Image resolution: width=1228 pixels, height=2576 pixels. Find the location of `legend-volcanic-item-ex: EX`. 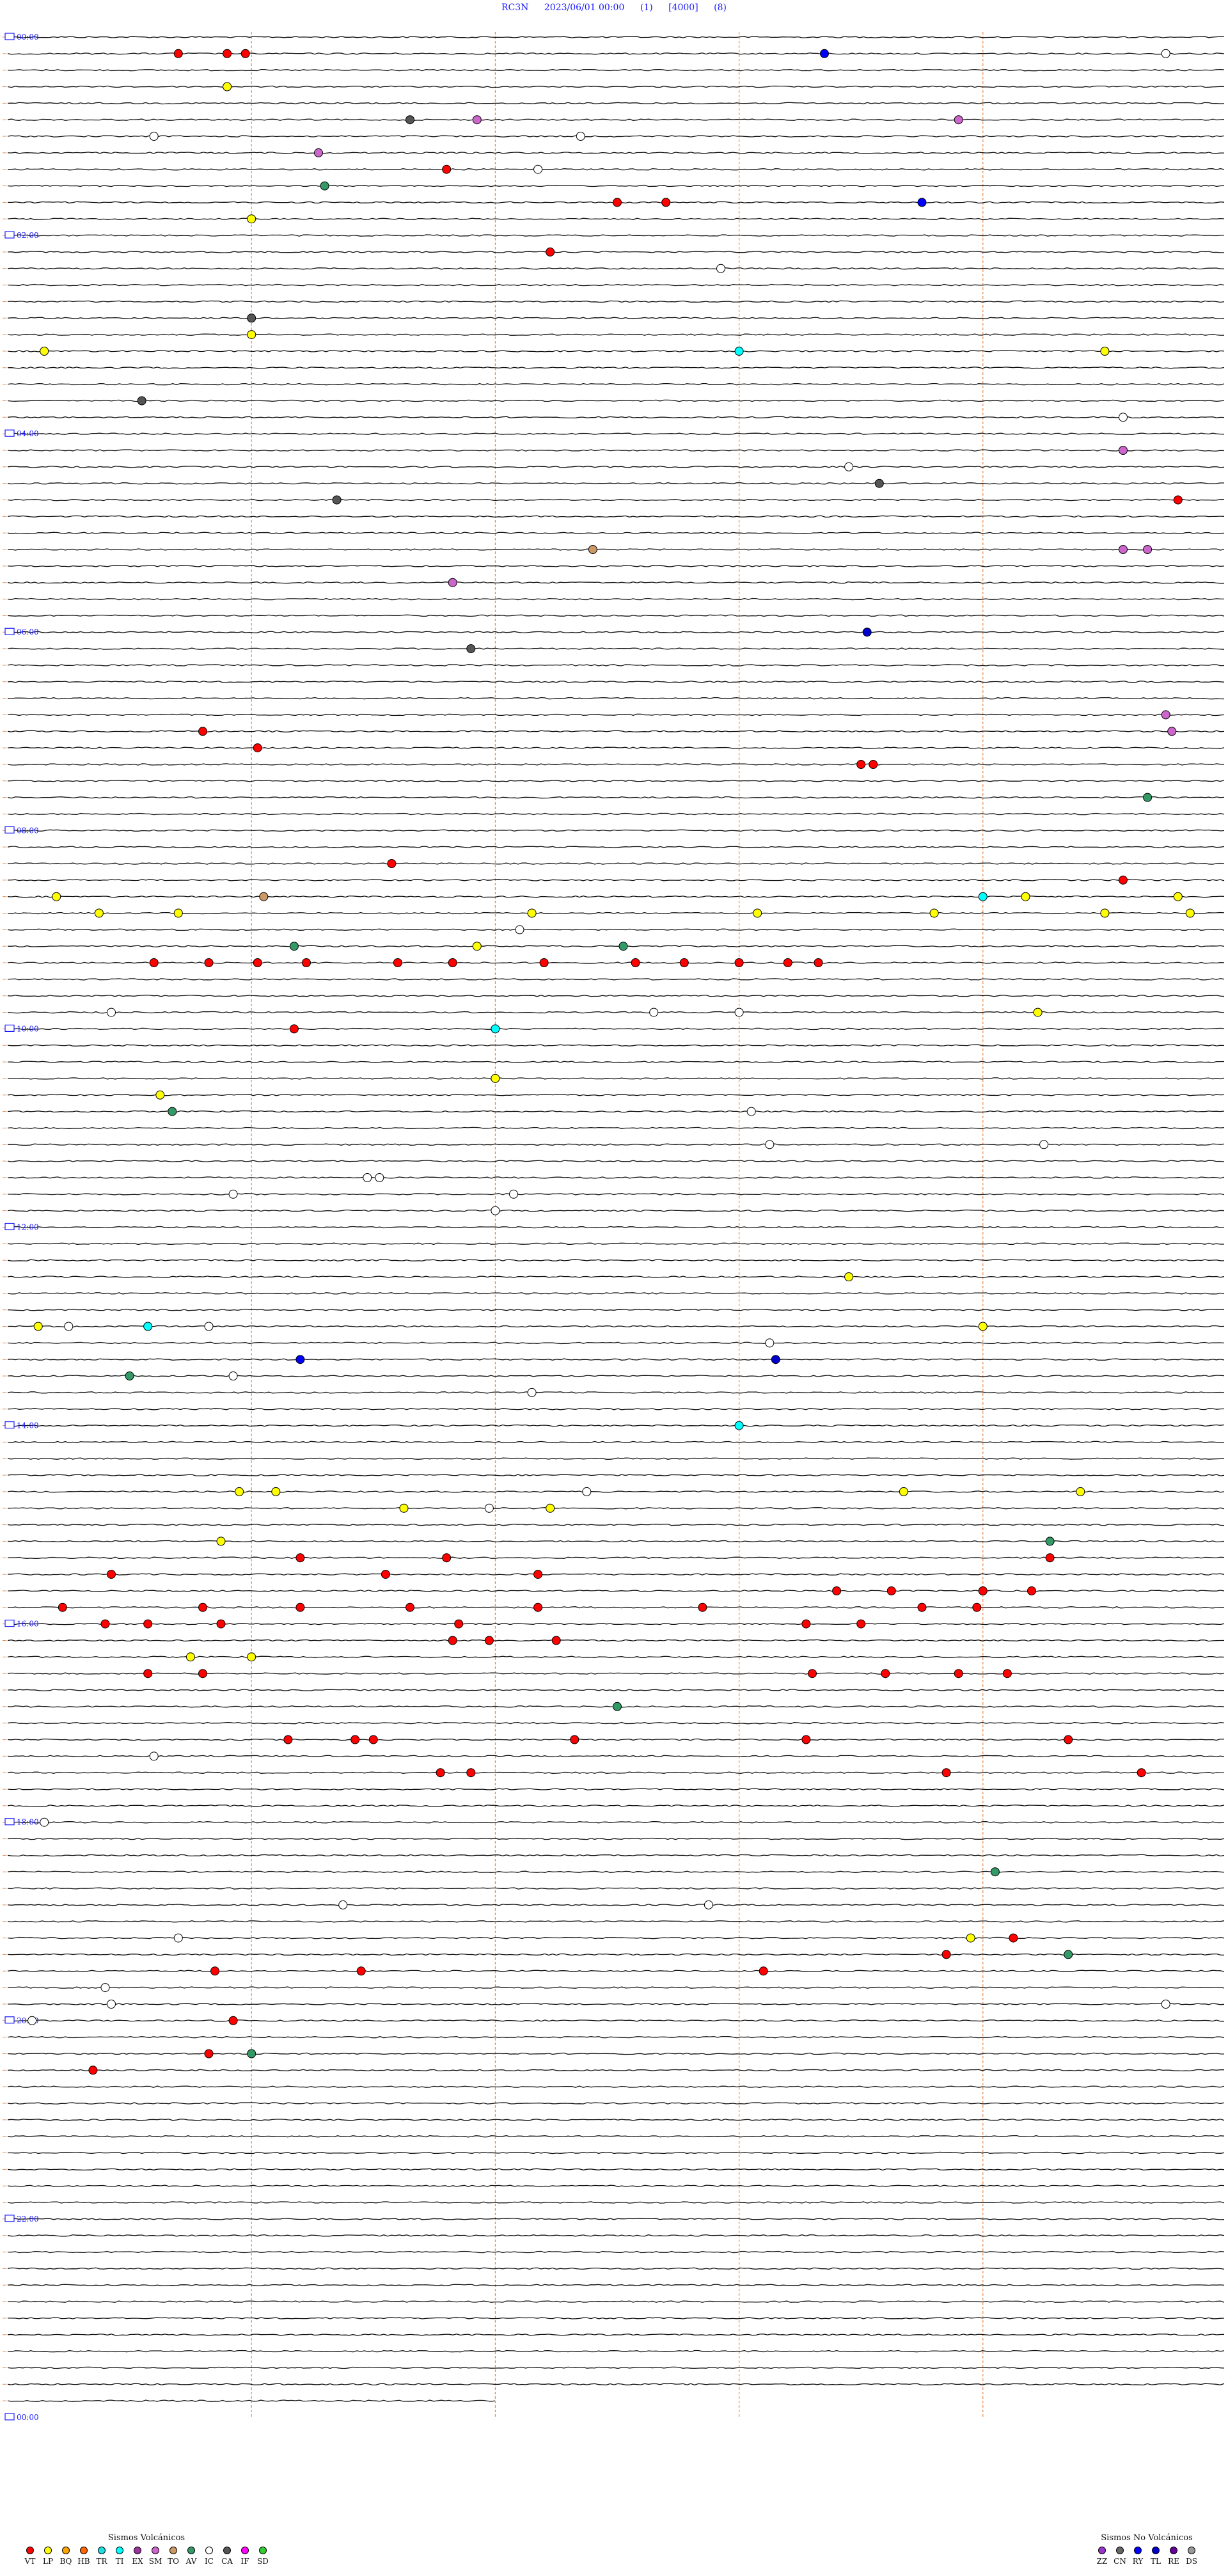

legend-volcanic-item-ex: EX is located at coordinates (137, 2556).